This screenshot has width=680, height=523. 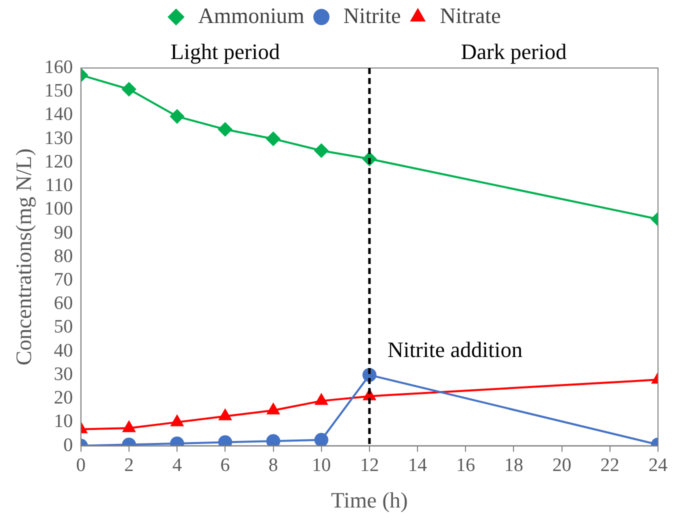 I want to click on x-tick-label: 24, so click(x=658, y=465).